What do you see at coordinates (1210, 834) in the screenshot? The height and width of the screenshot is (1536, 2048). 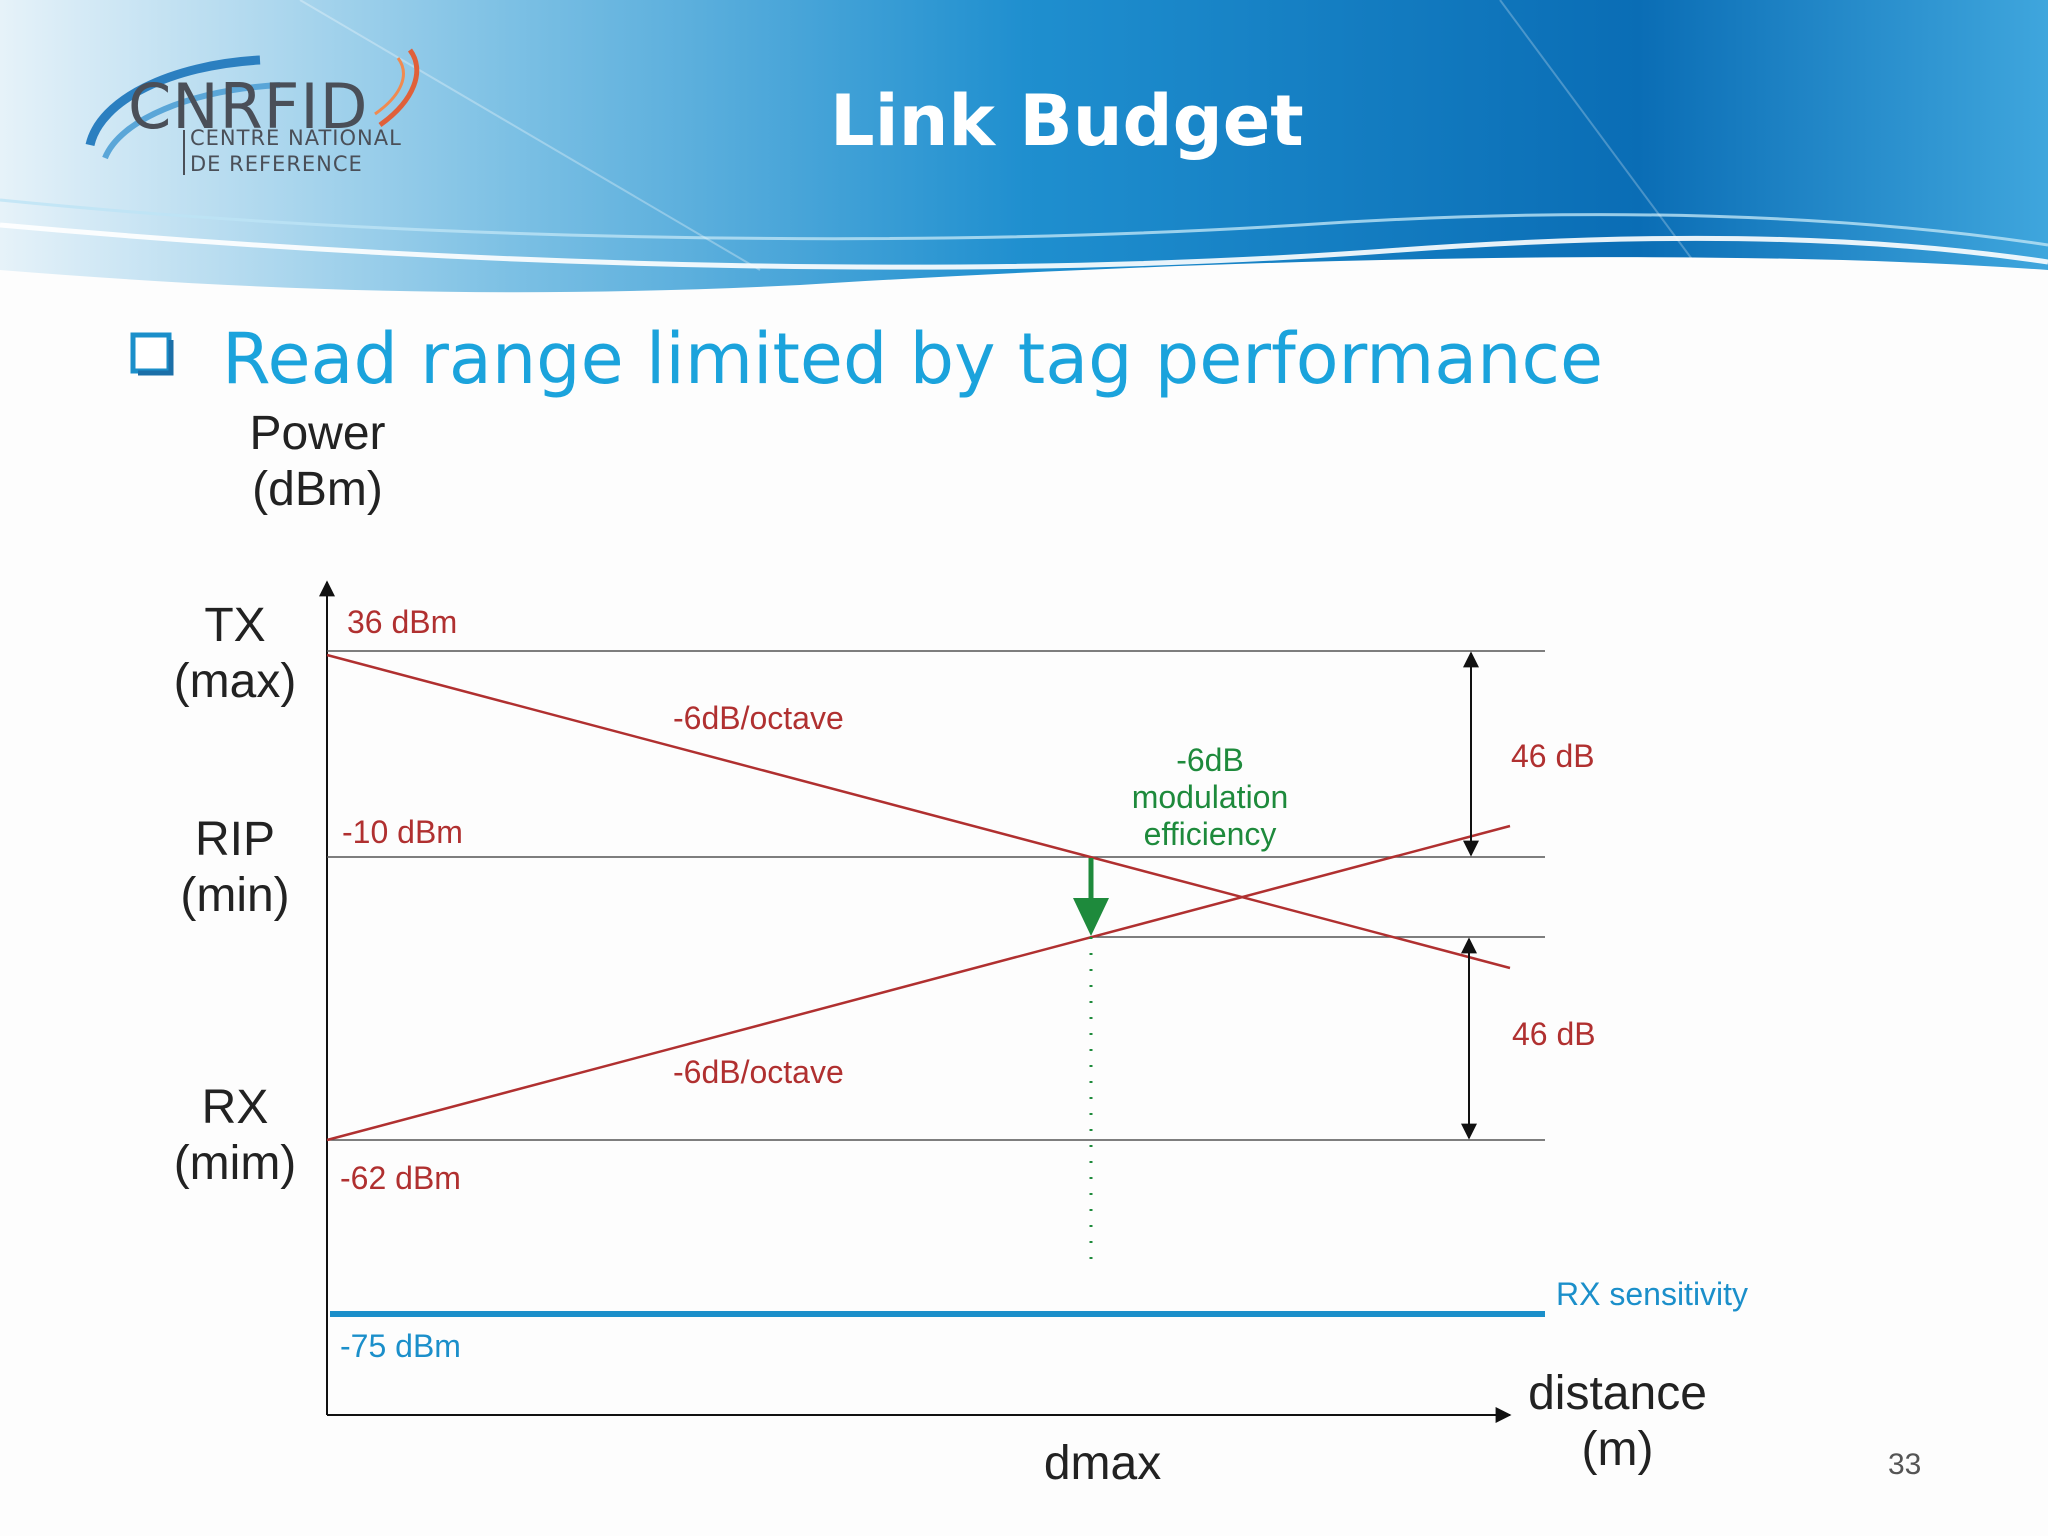 I see `modulation-label-line3: efficiency` at bounding box center [1210, 834].